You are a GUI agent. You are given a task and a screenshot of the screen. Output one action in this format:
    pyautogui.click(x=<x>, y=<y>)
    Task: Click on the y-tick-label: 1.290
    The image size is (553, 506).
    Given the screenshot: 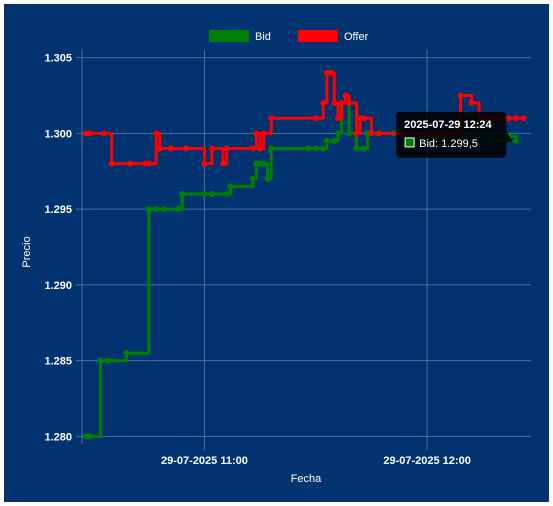 What is the action you would take?
    pyautogui.click(x=58, y=286)
    